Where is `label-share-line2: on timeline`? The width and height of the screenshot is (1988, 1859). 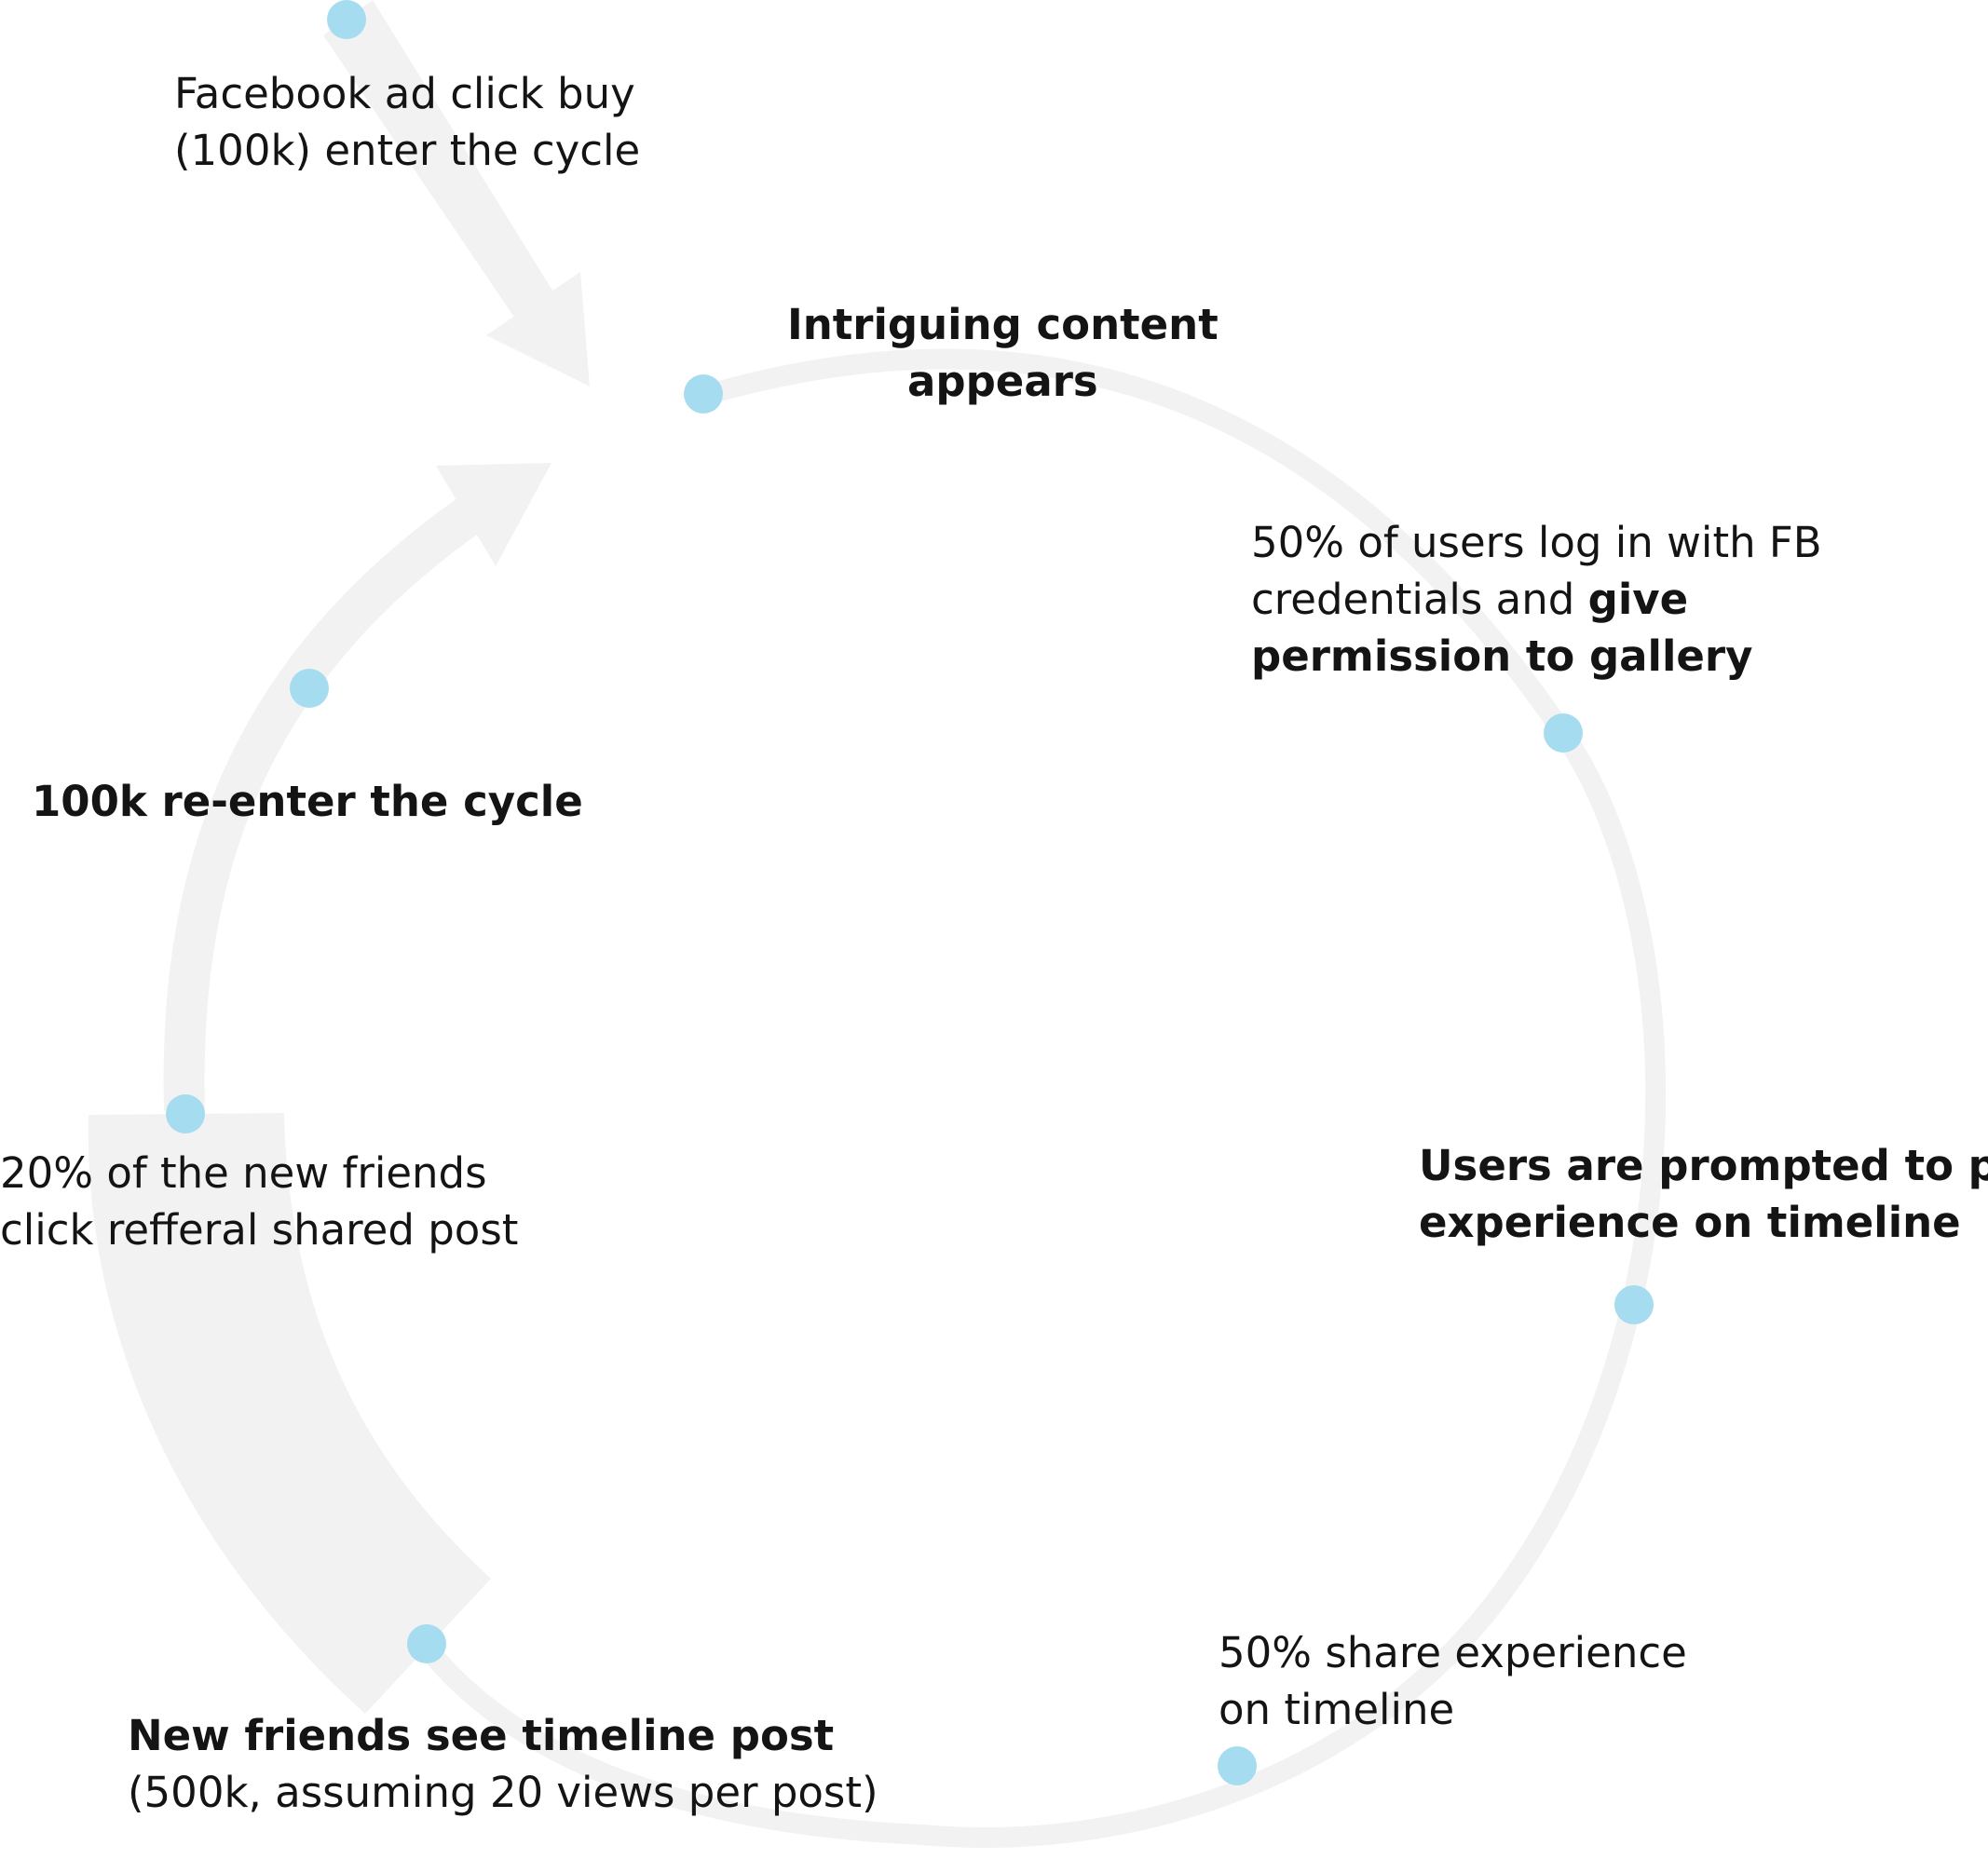
label-share-line2: on timeline is located at coordinates (1337, 1709).